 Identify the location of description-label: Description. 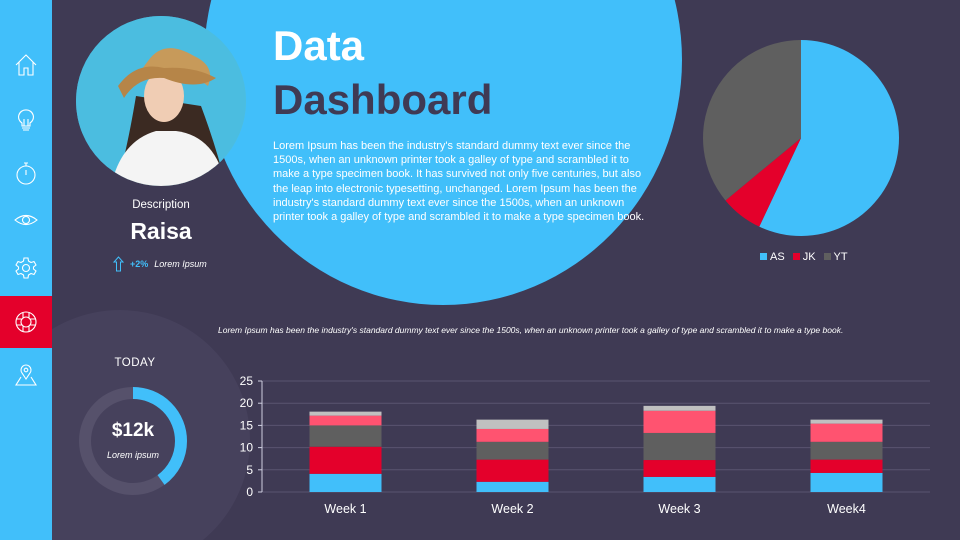
(161, 205).